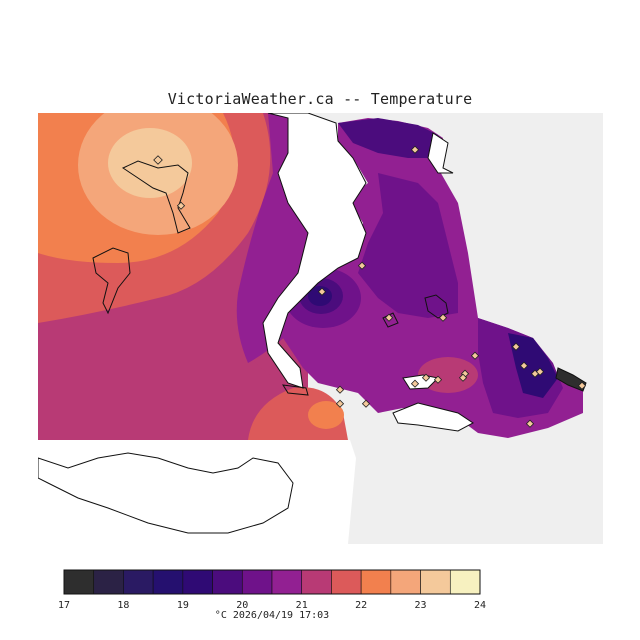 The image size is (640, 640). Describe the element at coordinates (436, 306) in the screenshot. I see `lake-outline` at that location.